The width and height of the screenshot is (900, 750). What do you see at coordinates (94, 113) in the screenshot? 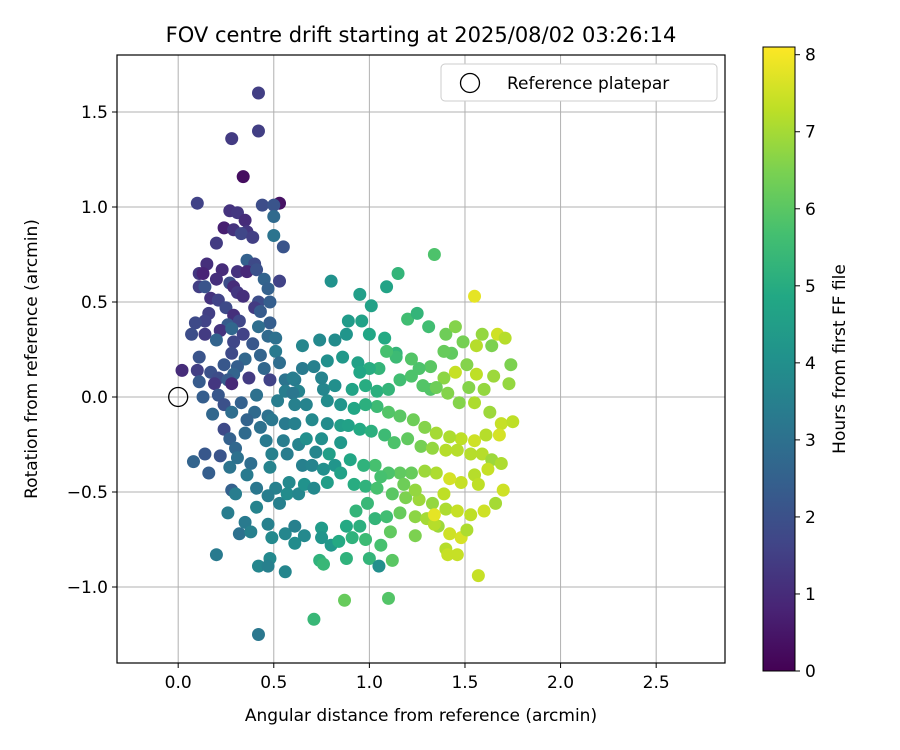
I see `y-tick-label: 1.5` at bounding box center [94, 113].